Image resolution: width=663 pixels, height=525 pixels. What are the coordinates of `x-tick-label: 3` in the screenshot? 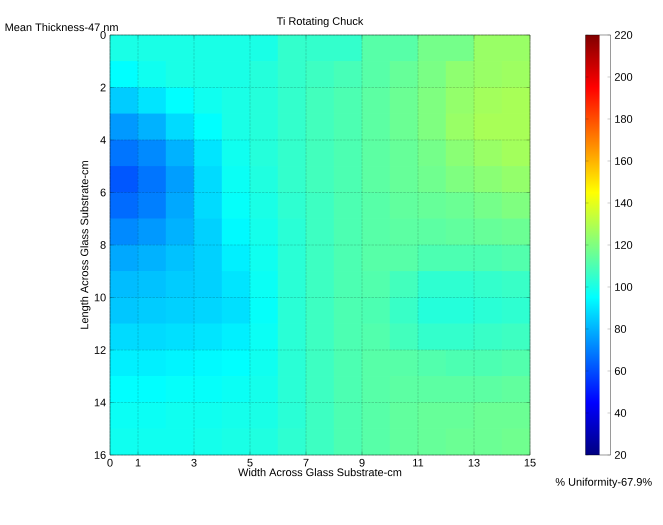 It's located at (194, 462).